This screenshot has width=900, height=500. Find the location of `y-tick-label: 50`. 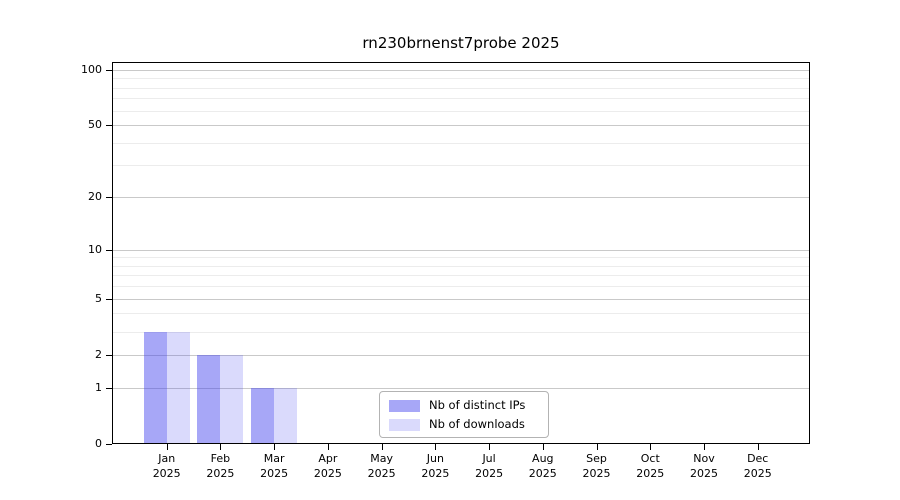

y-tick-label: 50 is located at coordinates (95, 125).